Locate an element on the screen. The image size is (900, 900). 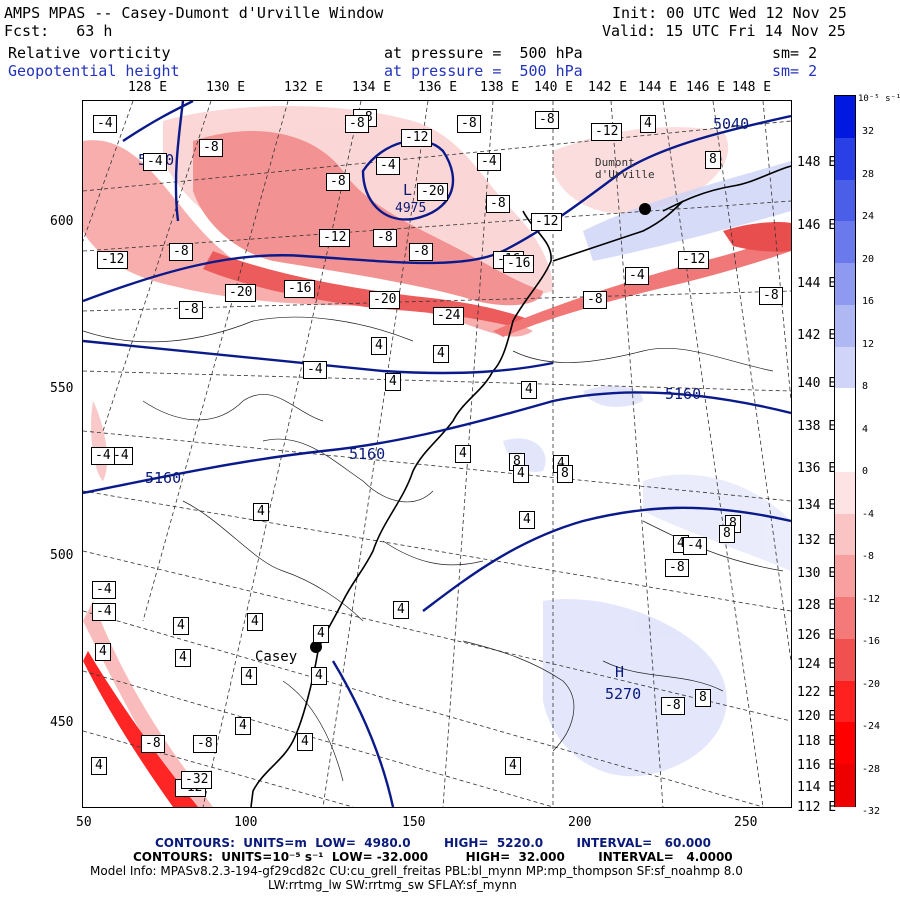
right-label: 146 E is located at coordinates (817, 225).